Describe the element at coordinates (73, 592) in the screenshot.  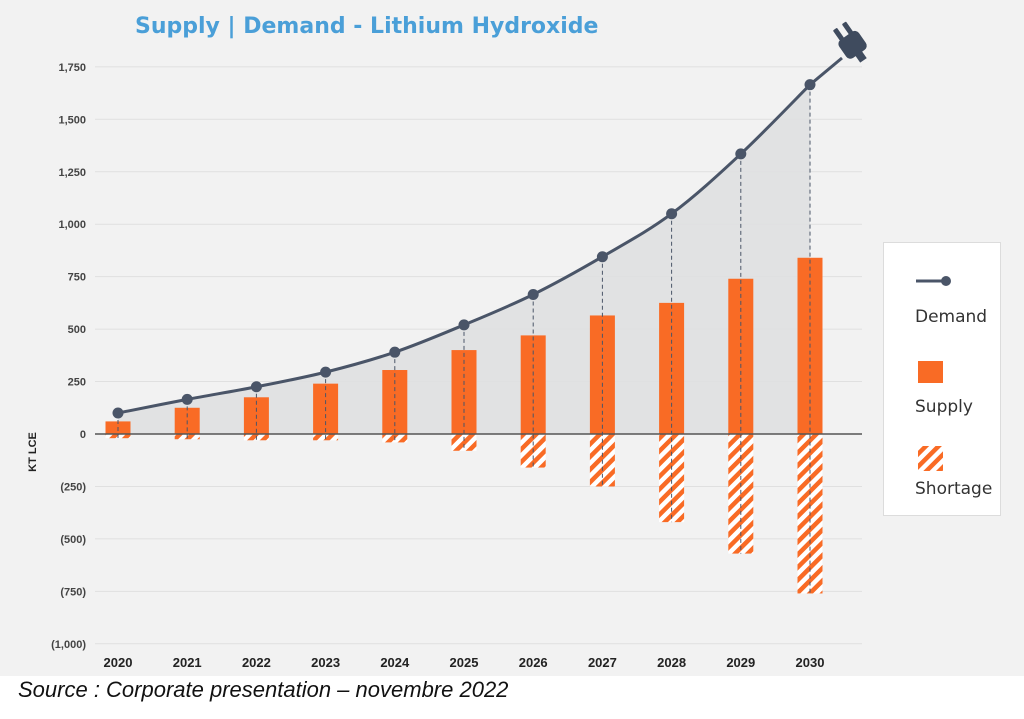
I see `y-tick-label: (750)` at that location.